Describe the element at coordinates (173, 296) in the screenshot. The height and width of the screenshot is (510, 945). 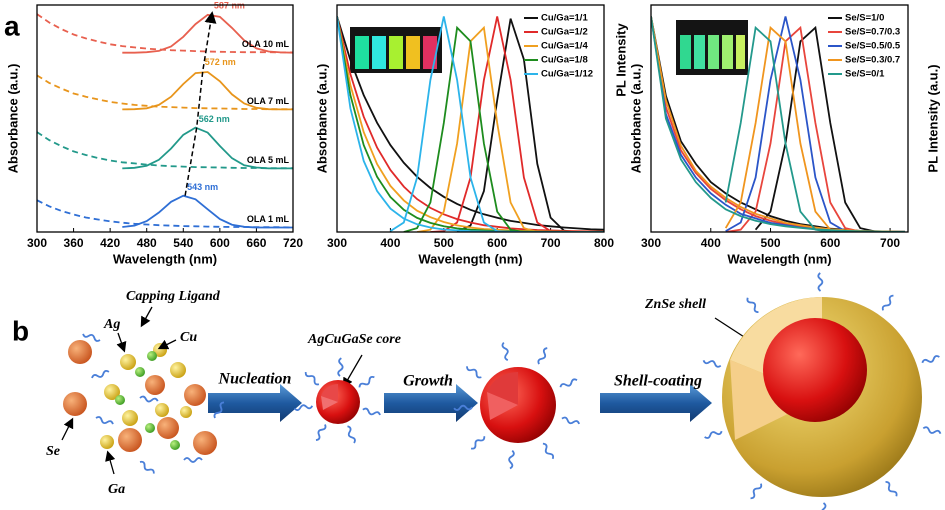
I see `label: Capping Ligand` at that location.